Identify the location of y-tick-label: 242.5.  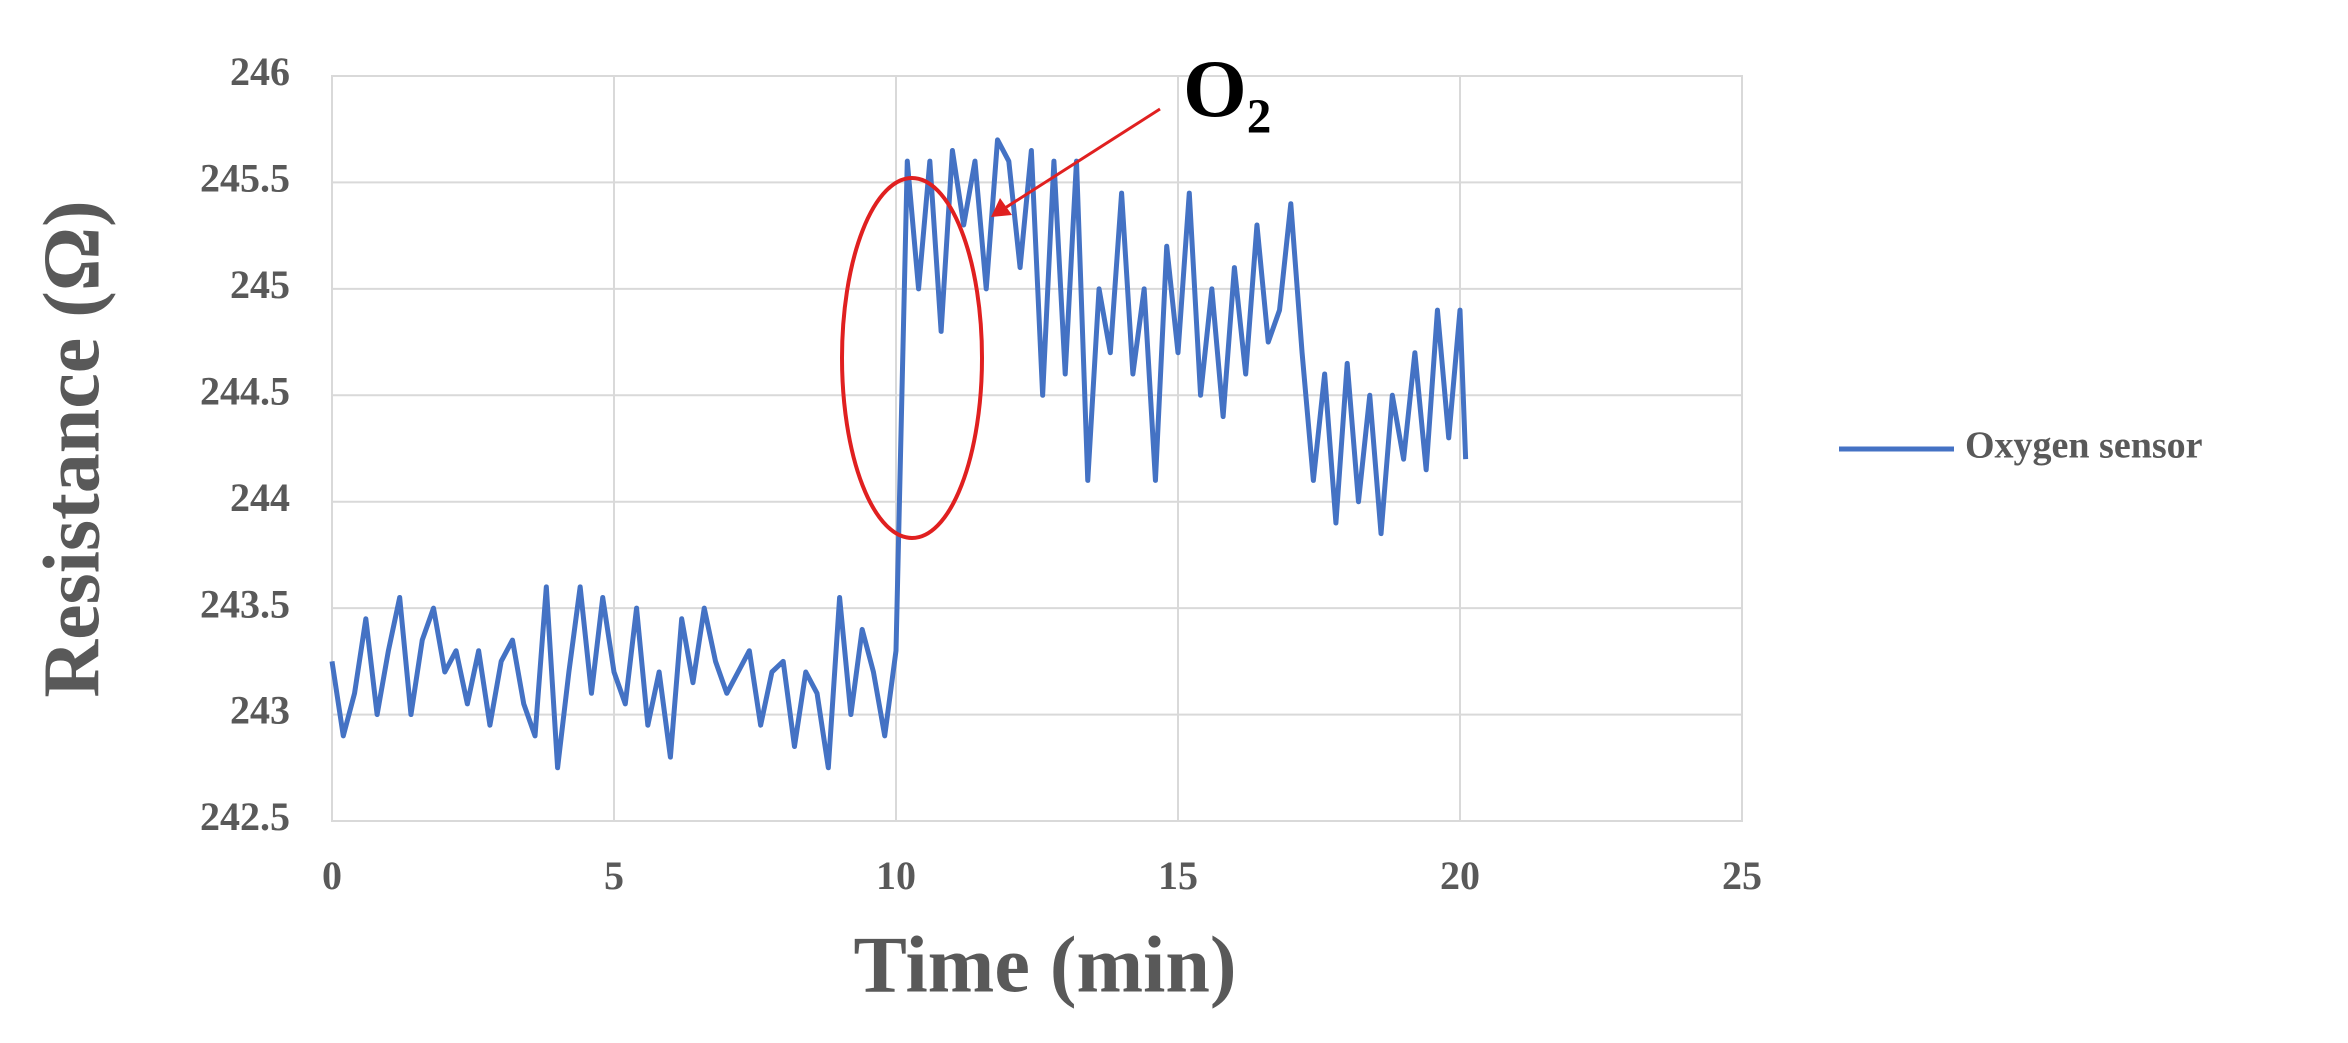
(245, 816).